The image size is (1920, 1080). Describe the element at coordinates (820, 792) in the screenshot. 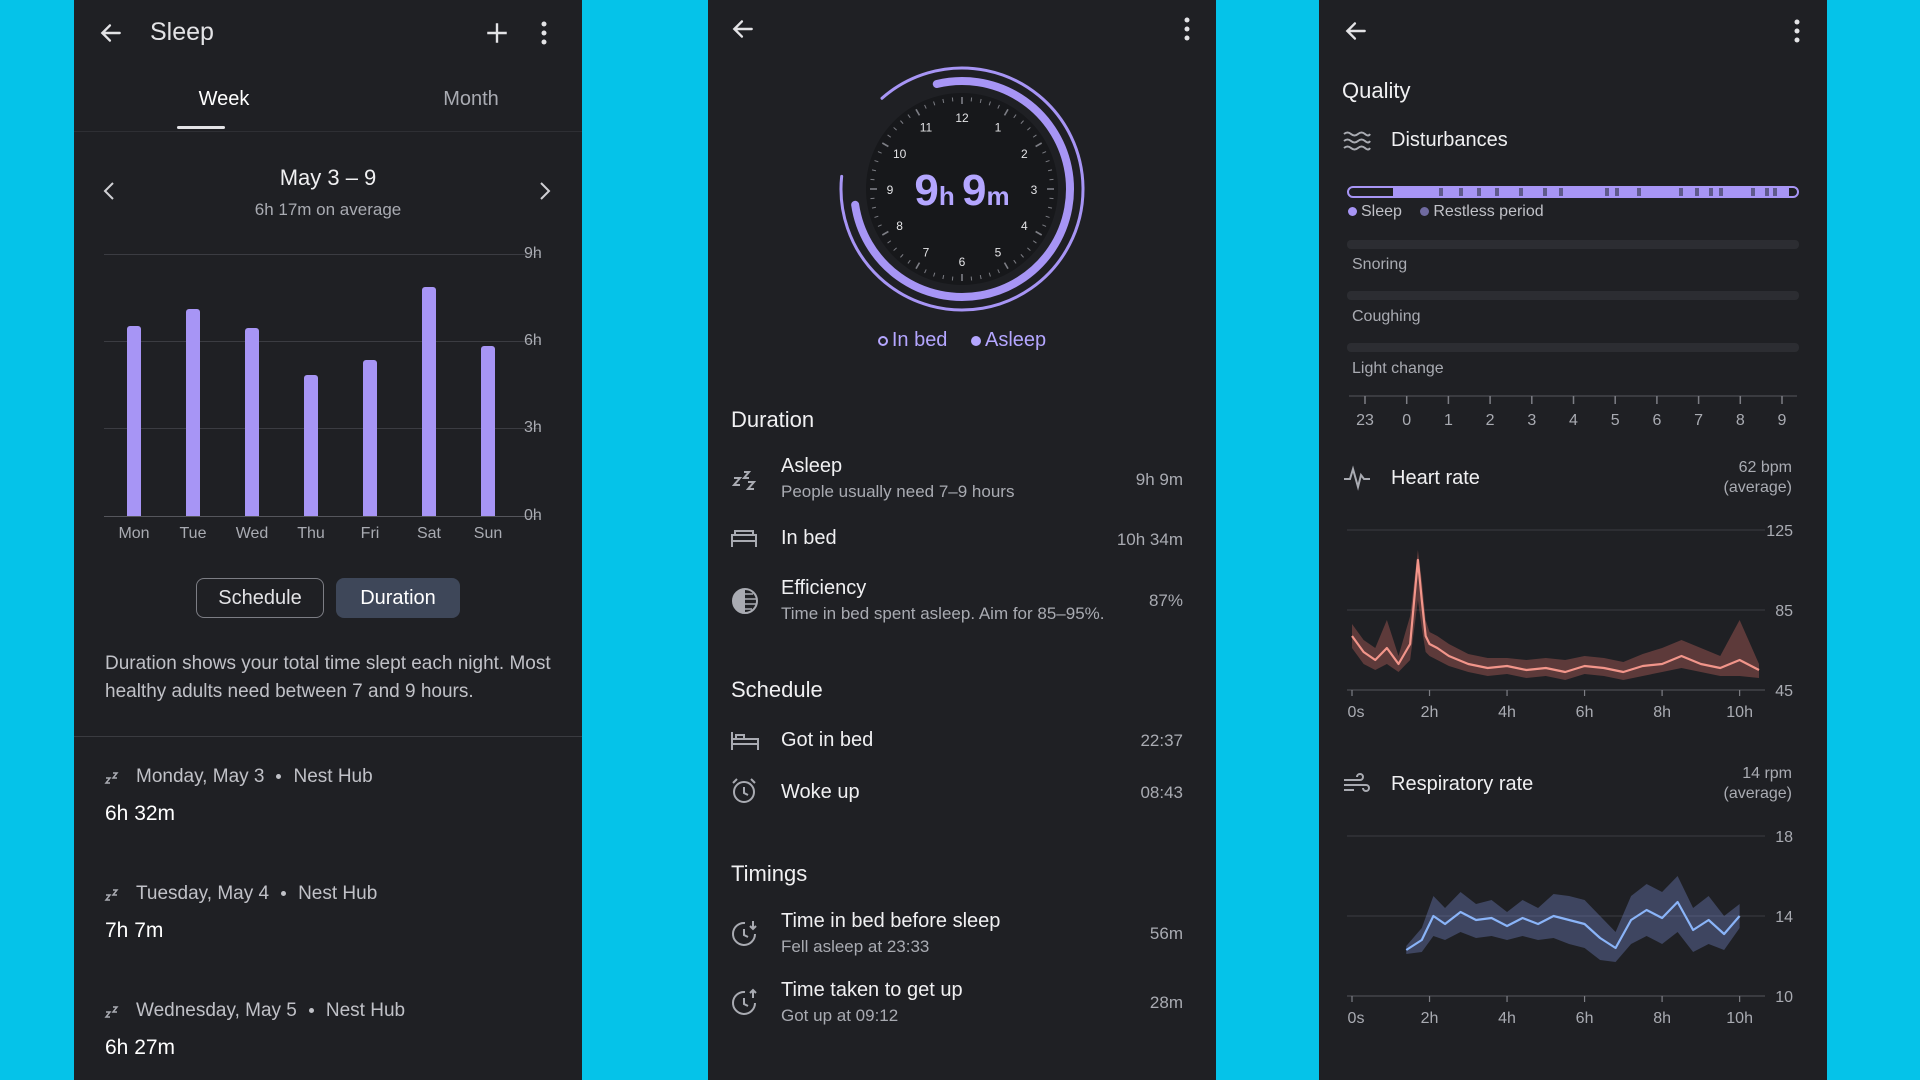

I see `woke-up-title: Woke up` at that location.